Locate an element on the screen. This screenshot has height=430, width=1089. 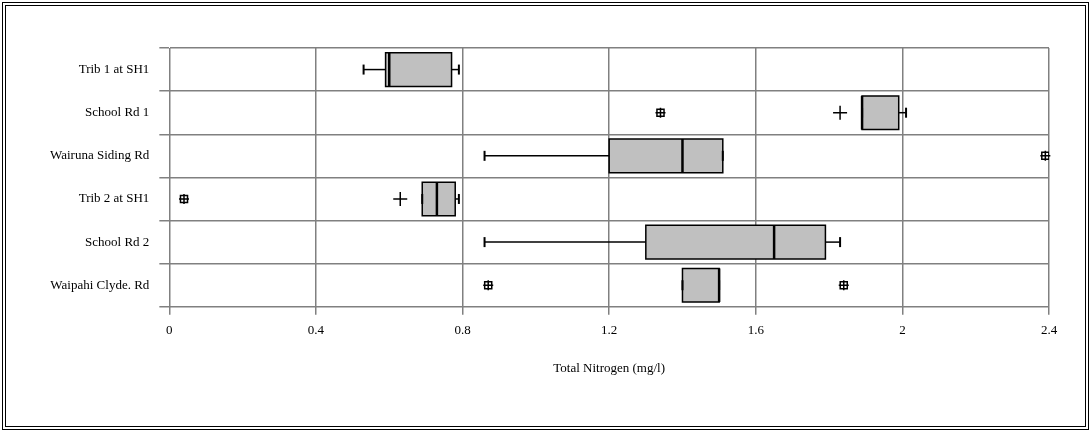
x-tick-label: 0.4 is located at coordinates (316, 330).